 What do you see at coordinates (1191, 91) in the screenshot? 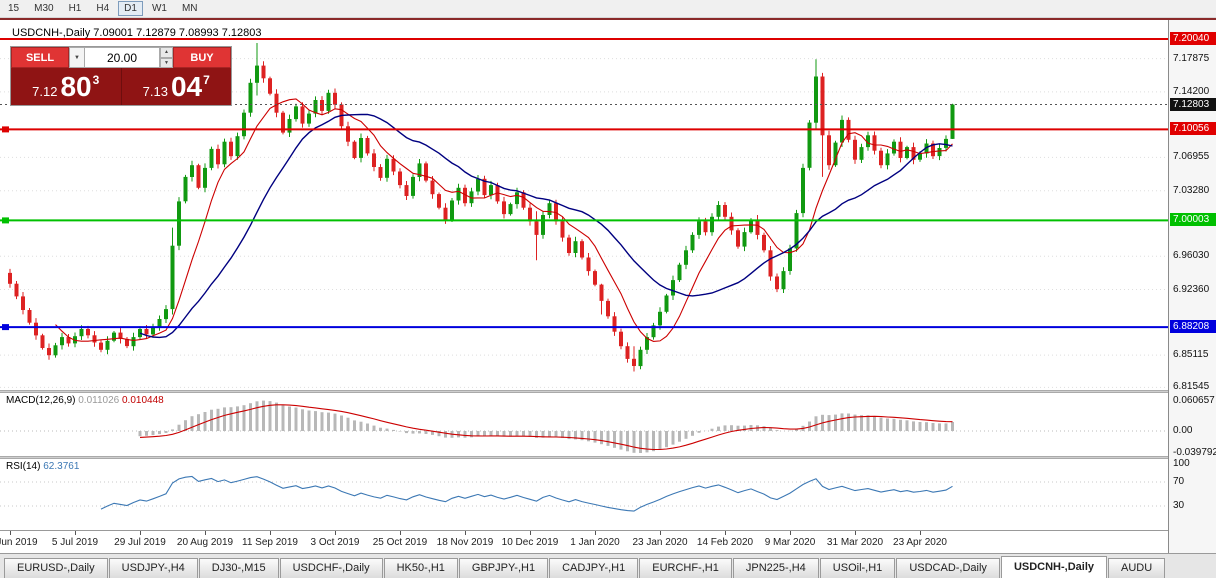
I see `price-axis-label: 7.14200` at bounding box center [1191, 91].